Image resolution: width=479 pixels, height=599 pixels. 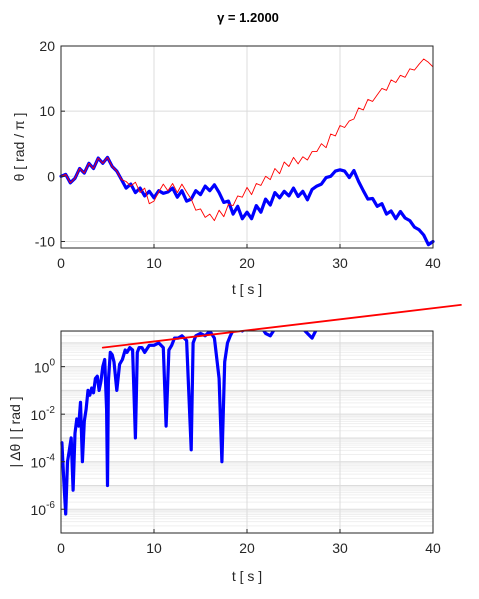 What do you see at coordinates (50, 143) in the screenshot?
I see `theta-y-ticks: -10 0 10 20` at bounding box center [50, 143].